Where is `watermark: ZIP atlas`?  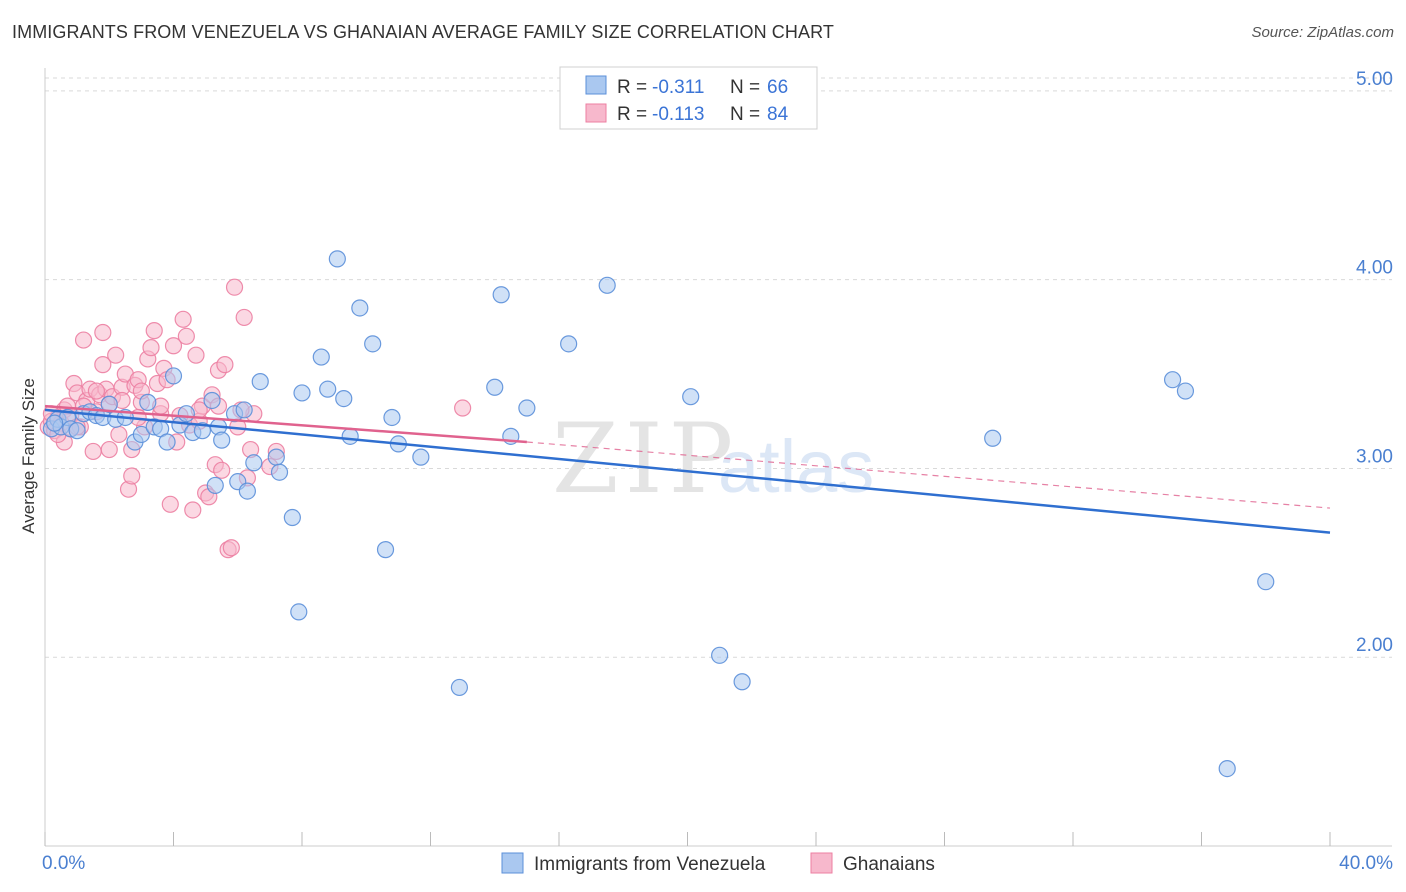 watermark: ZIP atlas is located at coordinates (713, 459).